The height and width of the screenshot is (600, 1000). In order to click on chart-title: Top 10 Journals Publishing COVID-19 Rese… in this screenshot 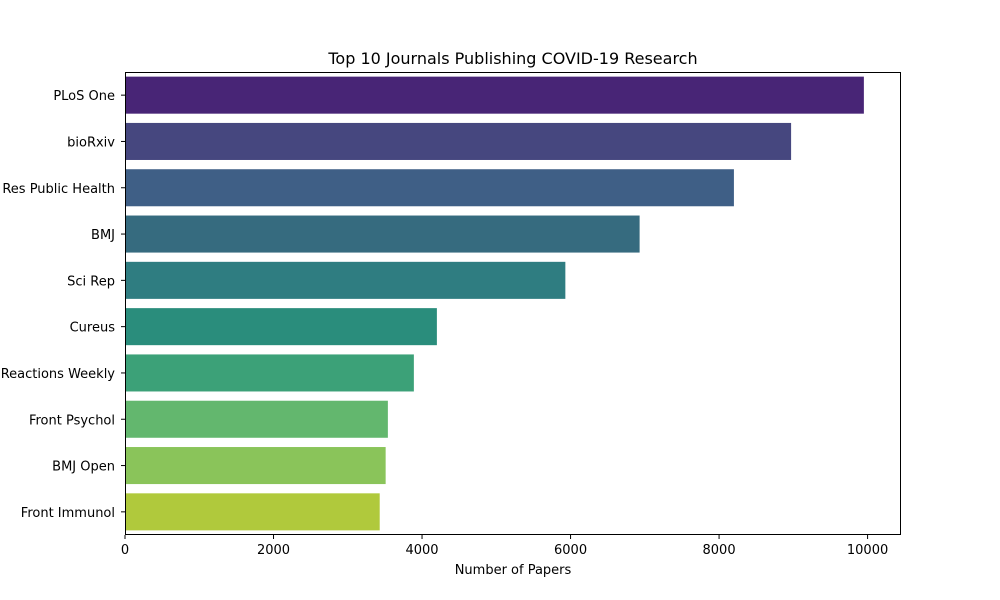, I will do `click(512, 58)`.